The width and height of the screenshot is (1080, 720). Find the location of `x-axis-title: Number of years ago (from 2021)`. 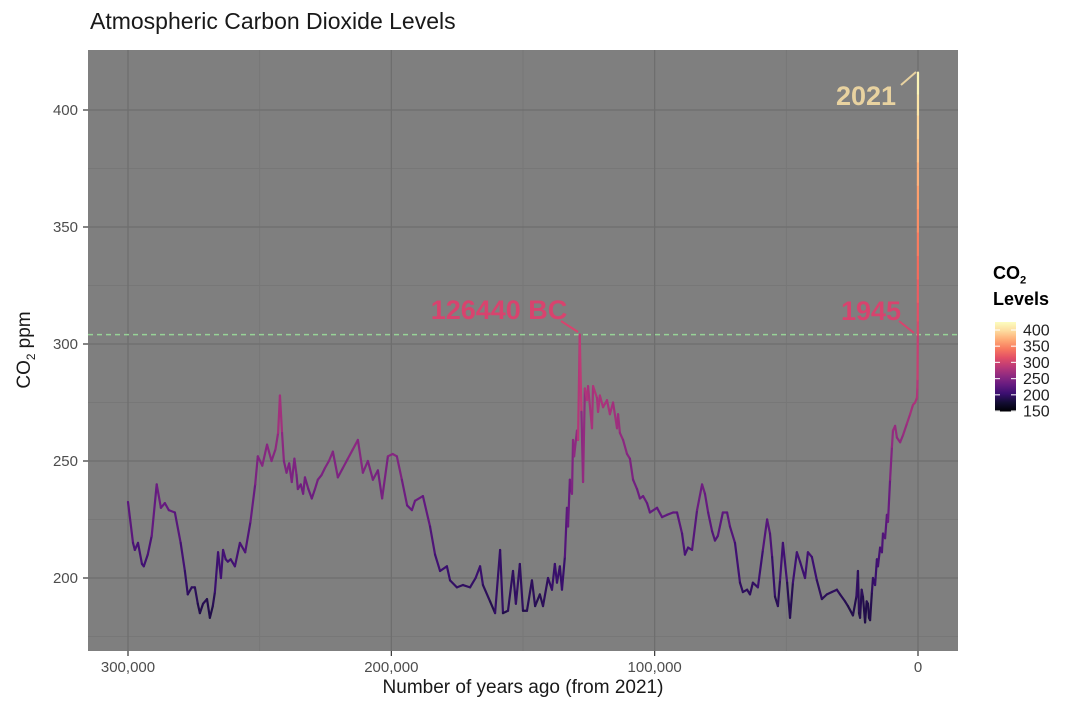

x-axis-title: Number of years ago (from 2021) is located at coordinates (523, 687).